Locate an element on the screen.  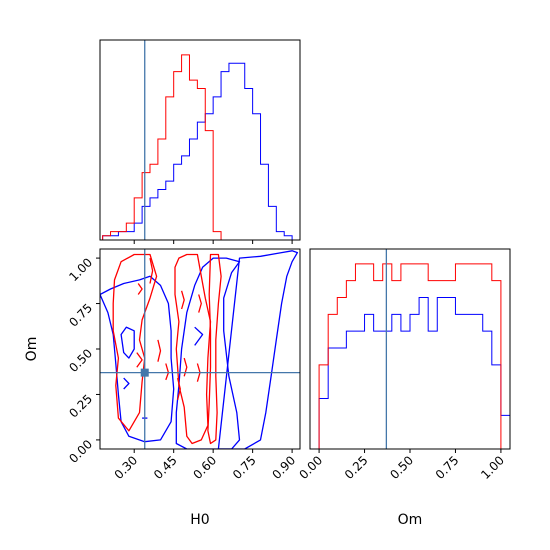
joint-truth-marker is located at coordinates (144, 372).